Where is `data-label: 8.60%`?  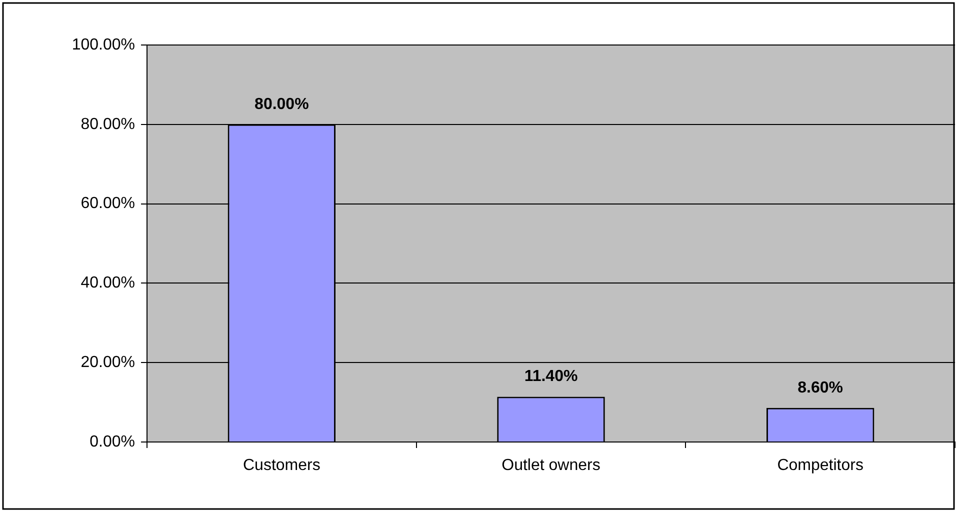
data-label: 8.60% is located at coordinates (821, 387).